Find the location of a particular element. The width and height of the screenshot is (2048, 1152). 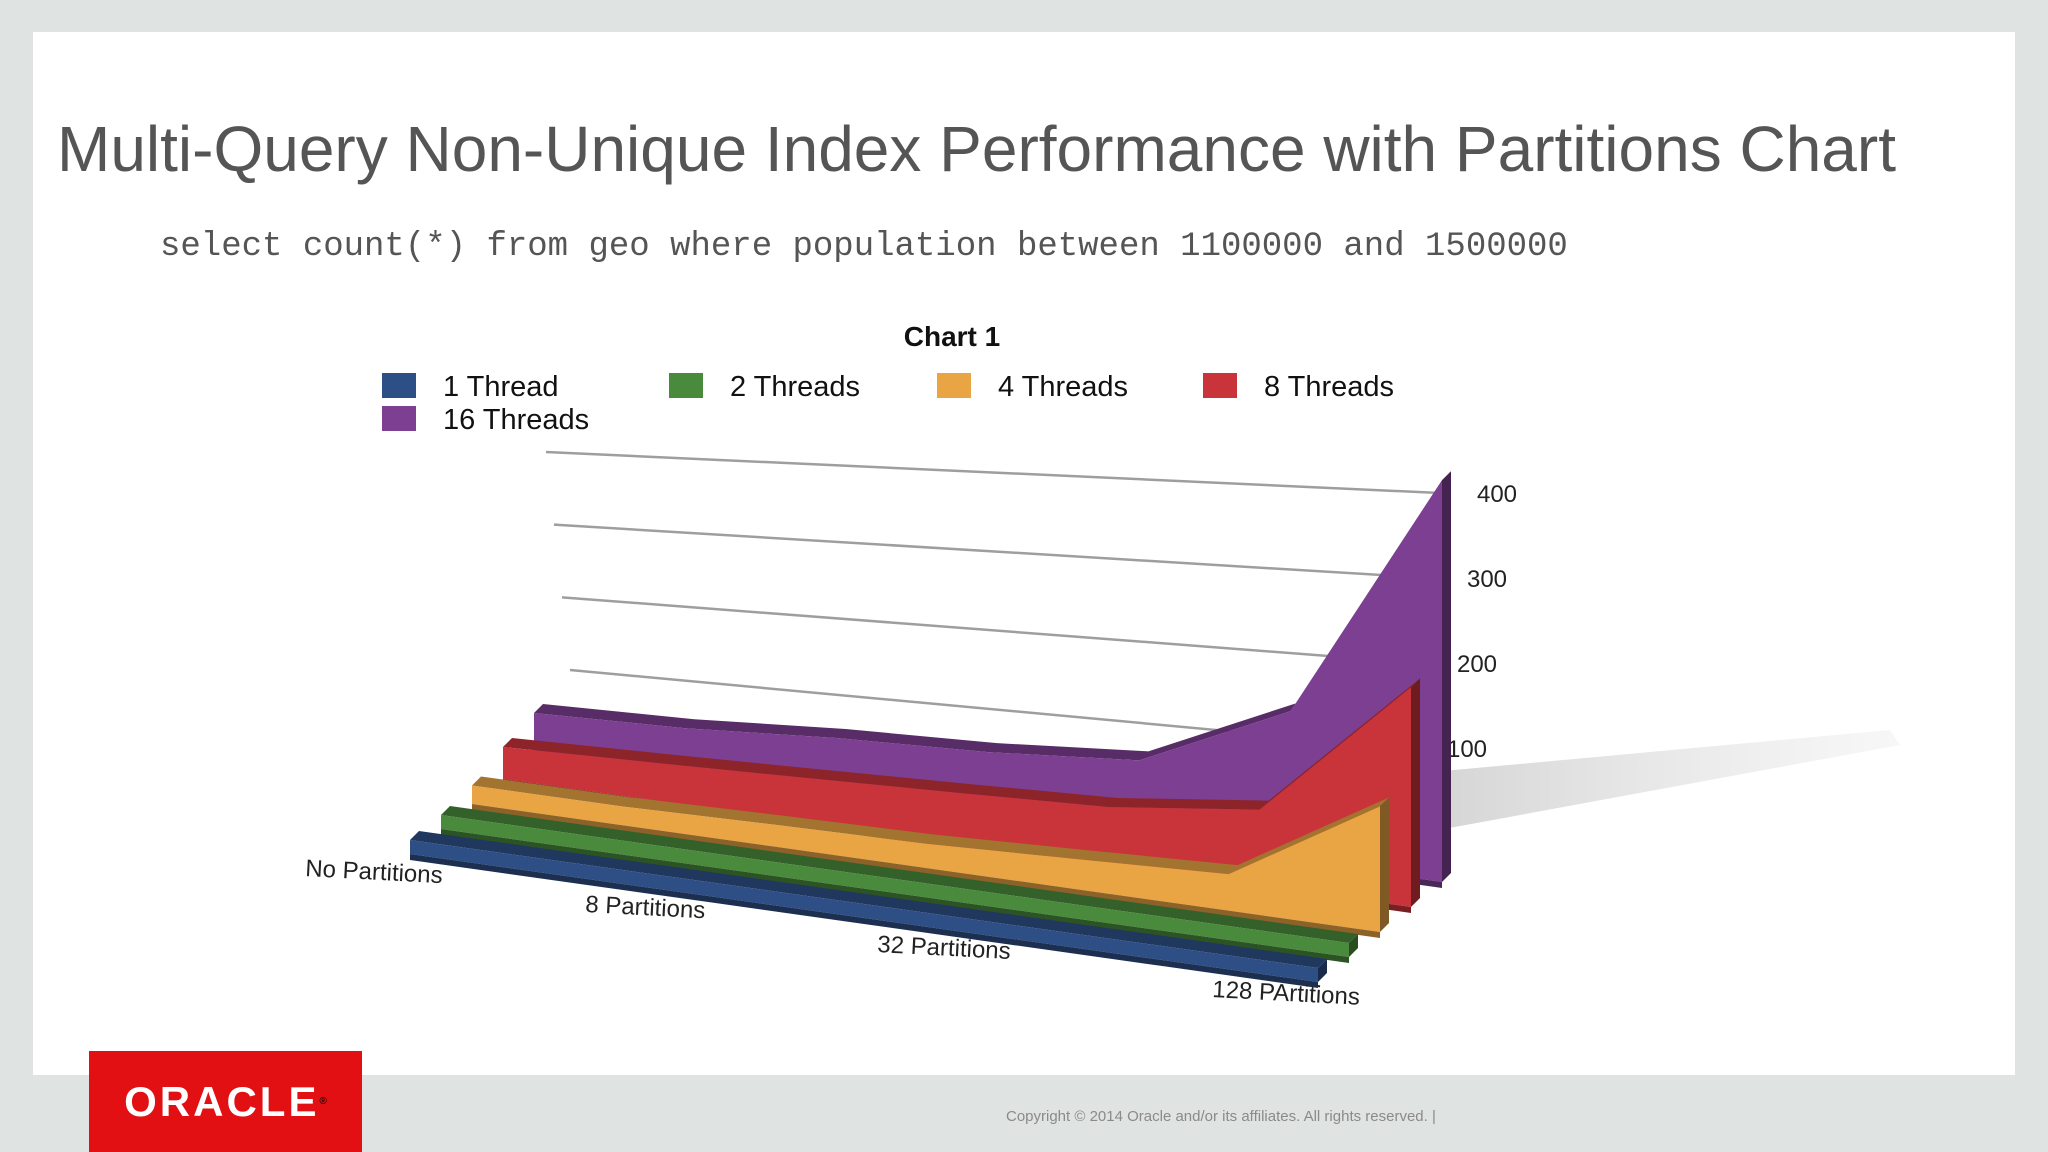

tick-label: 100 is located at coordinates (1467, 749).